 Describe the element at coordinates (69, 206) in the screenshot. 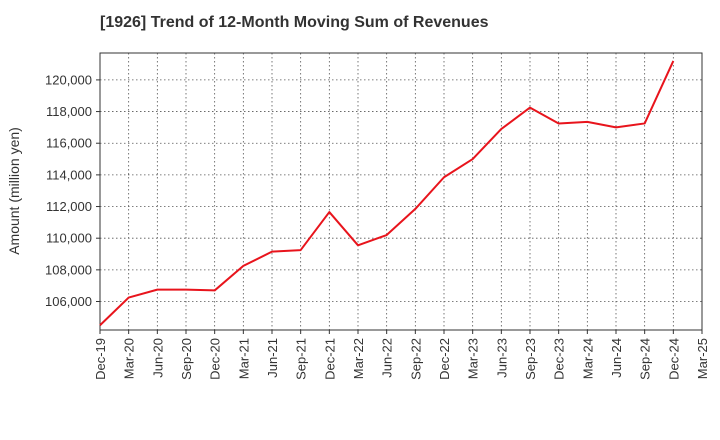

I see `y-tick-label: 112,000` at that location.